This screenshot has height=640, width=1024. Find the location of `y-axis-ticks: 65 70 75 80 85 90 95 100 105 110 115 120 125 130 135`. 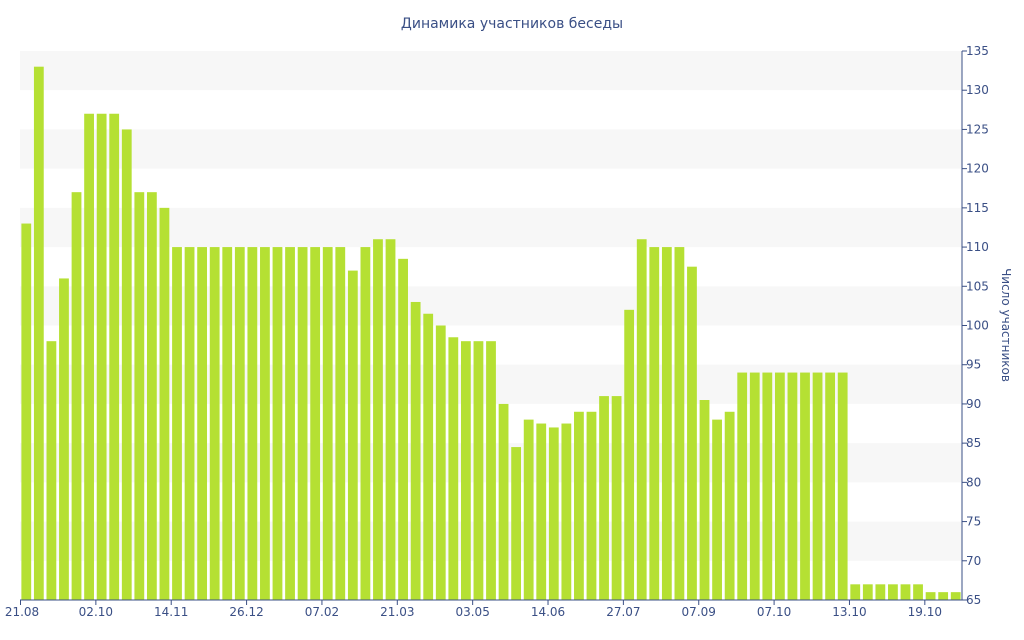

y-axis-ticks: 65 70 75 80 85 90 95 100 105 110 115 120 125 130 135 is located at coordinates (975, 325).